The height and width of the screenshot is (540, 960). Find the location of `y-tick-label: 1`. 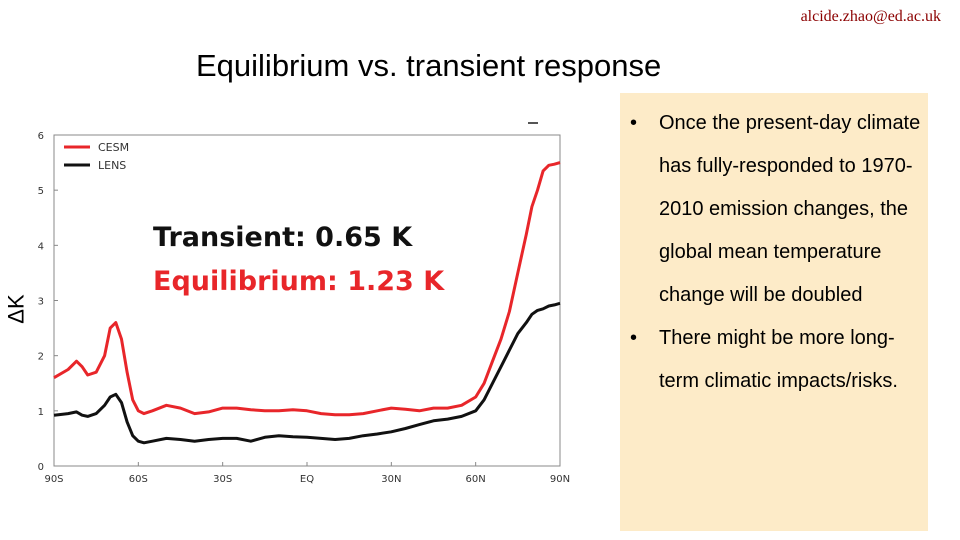

y-tick-label: 1 is located at coordinates (41, 412).